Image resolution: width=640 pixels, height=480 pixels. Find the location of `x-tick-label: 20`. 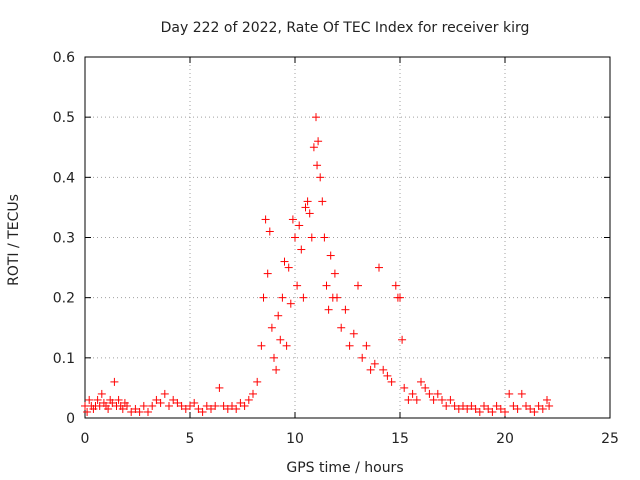

x-tick-label: 20 is located at coordinates (505, 439).